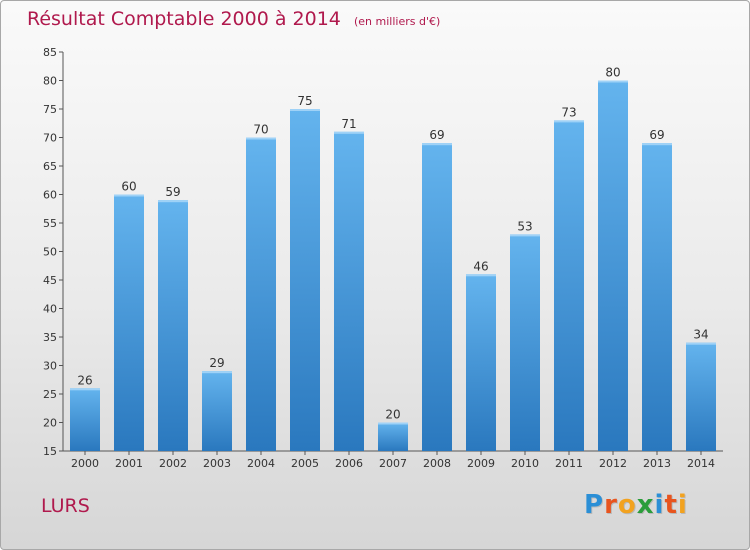  What do you see at coordinates (569, 286) in the screenshot?
I see `bar-2011` at bounding box center [569, 286].